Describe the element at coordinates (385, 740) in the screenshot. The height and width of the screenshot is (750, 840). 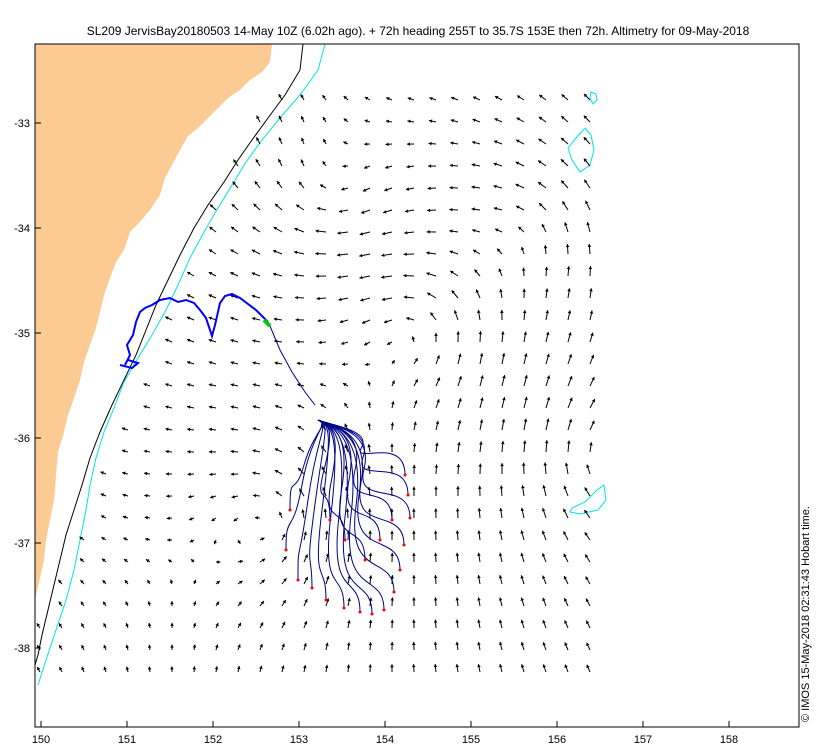
I see `x-tick-label: 154` at that location.